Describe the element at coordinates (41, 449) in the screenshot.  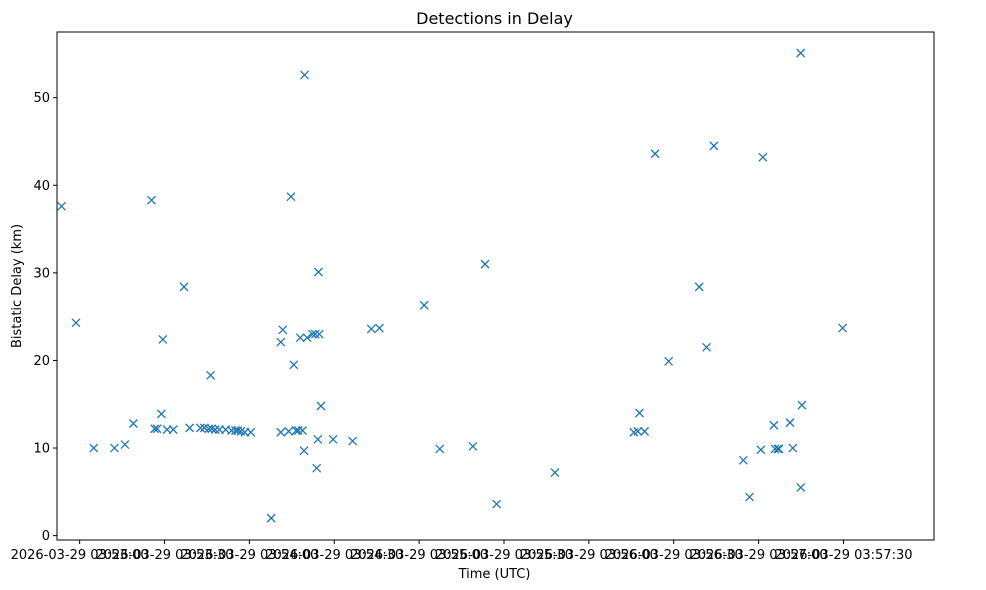
I see `y-tick-label: 10` at that location.